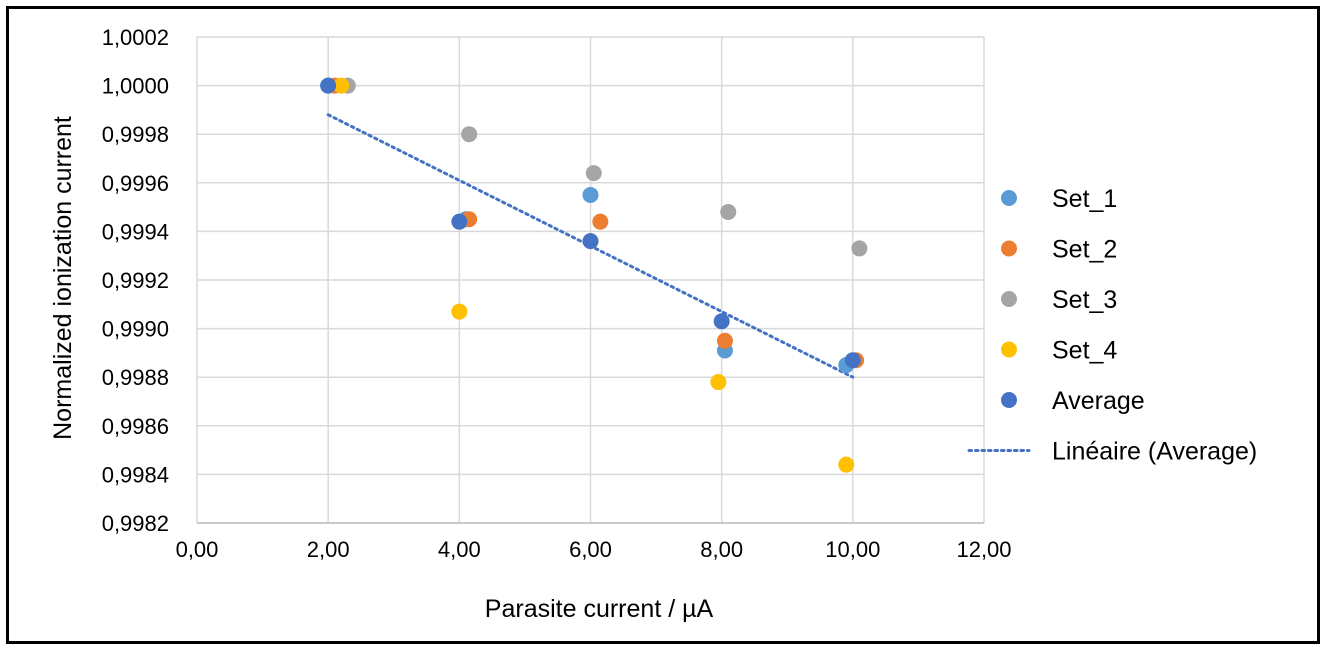 The height and width of the screenshot is (650, 1326). What do you see at coordinates (135, 523) in the screenshot?
I see `y-tick-label: 0,9982` at bounding box center [135, 523].